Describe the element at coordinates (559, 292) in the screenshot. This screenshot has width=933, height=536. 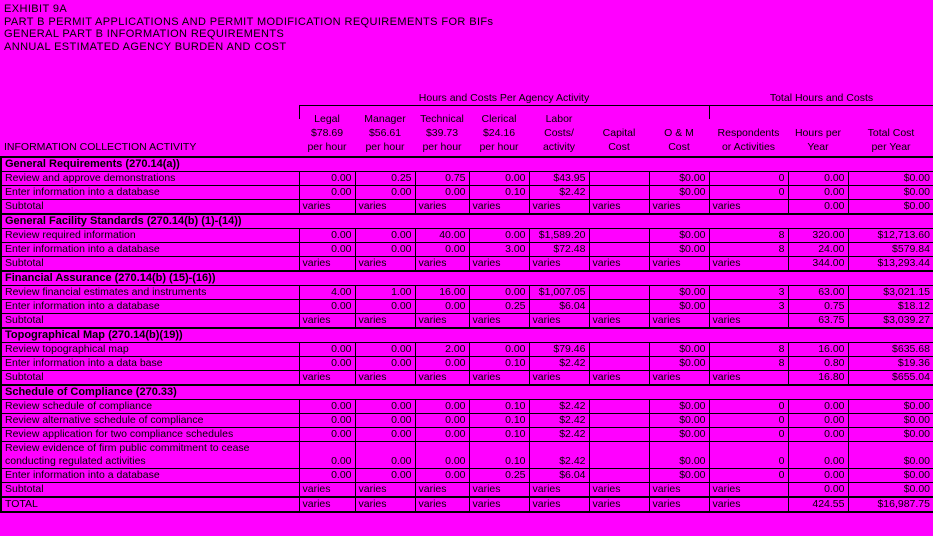
I see `value-cell: $1,007.05` at that location.